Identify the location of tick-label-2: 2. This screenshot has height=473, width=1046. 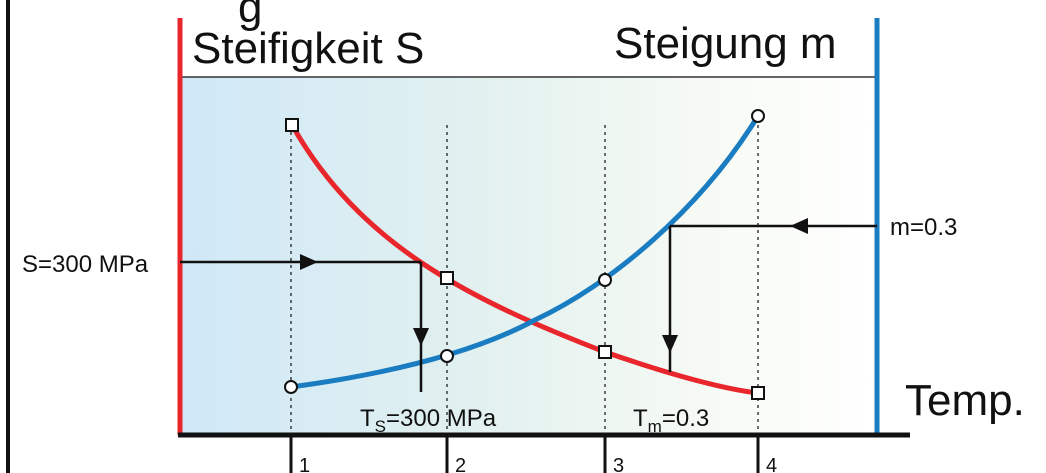
(460, 464).